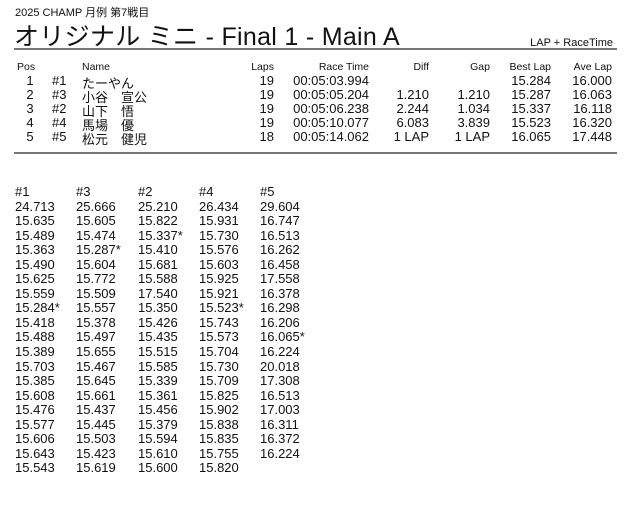 Image resolution: width=631 pixels, height=508 pixels. I want to click on lap-time: 15.625, so click(35, 279).